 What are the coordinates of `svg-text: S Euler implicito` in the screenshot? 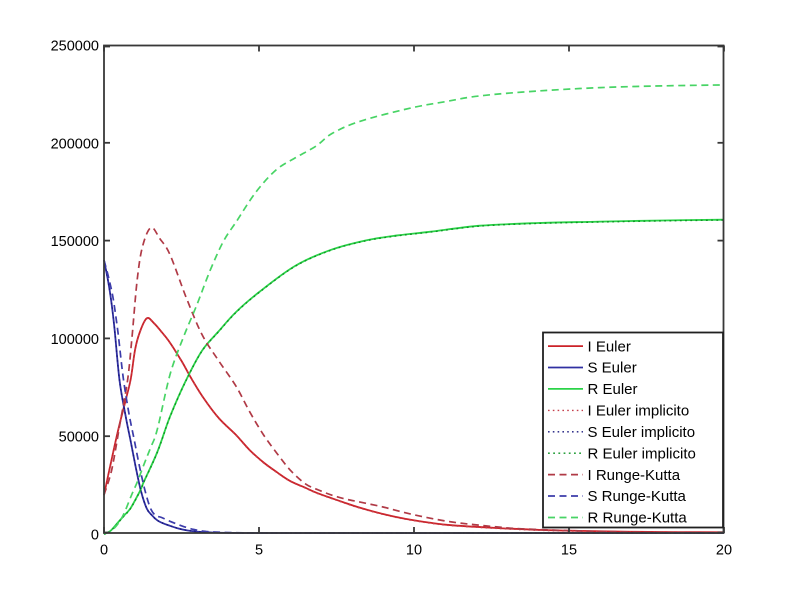 It's located at (642, 432).